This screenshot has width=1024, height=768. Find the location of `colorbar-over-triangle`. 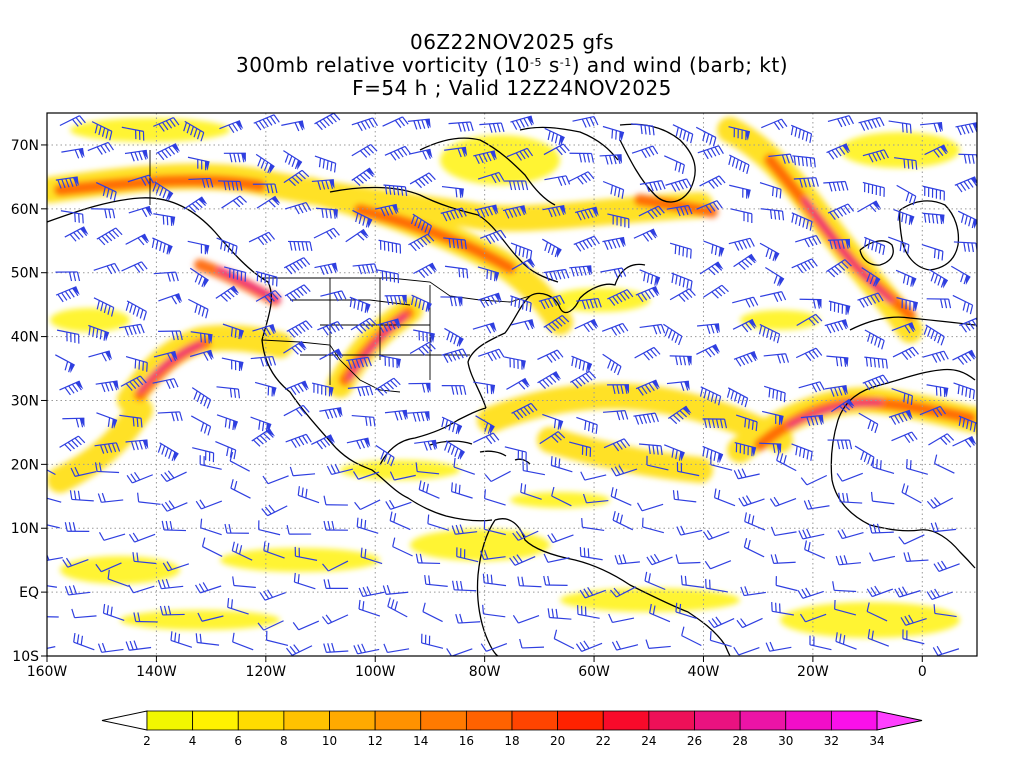

colorbar-over-triangle is located at coordinates (899, 720).